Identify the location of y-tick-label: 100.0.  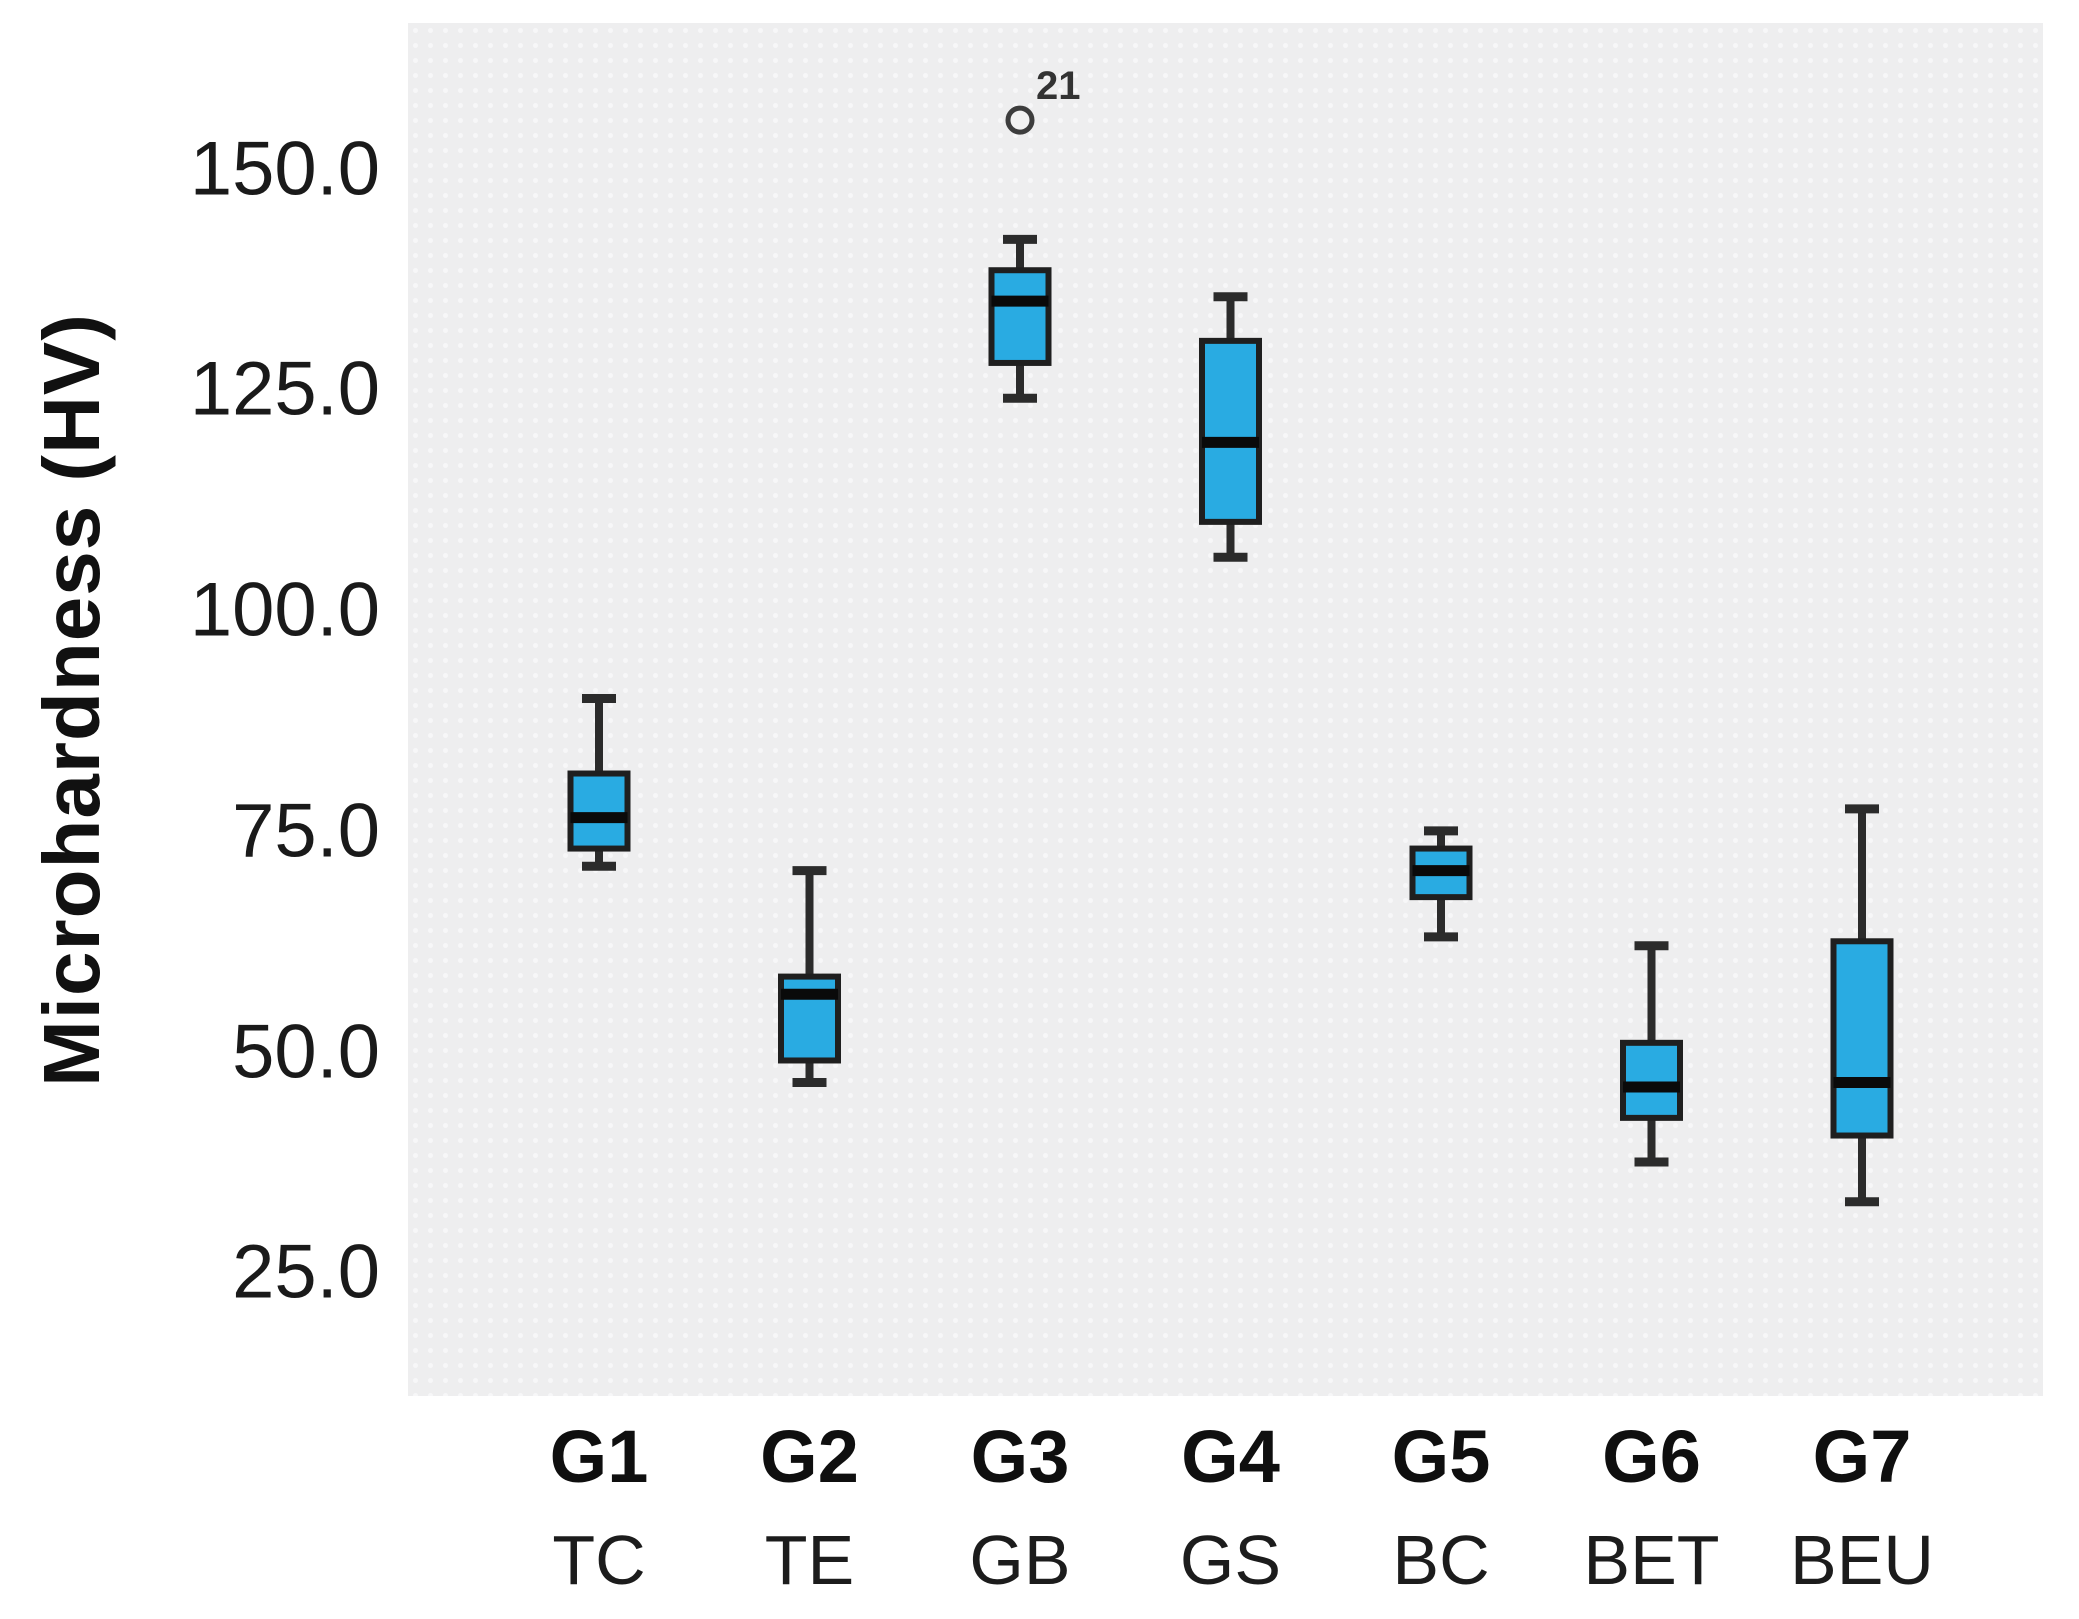
(284, 610).